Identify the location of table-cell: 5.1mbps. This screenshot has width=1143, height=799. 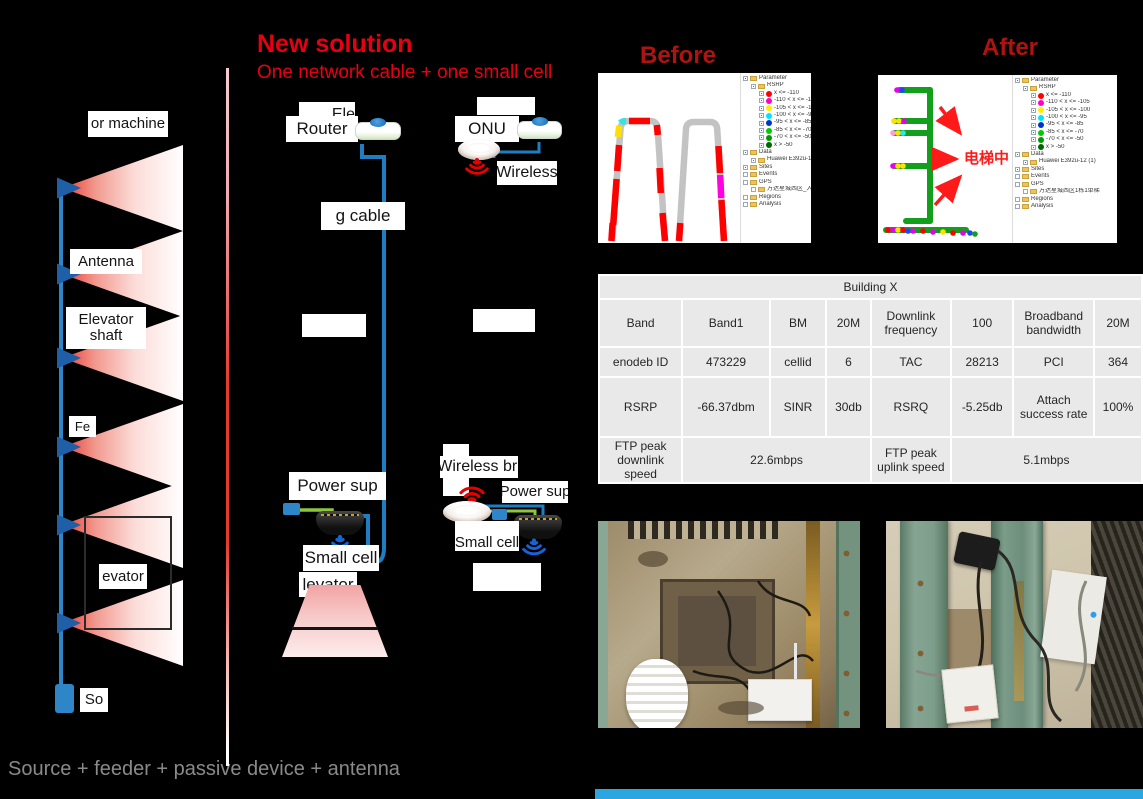
(1046, 460).